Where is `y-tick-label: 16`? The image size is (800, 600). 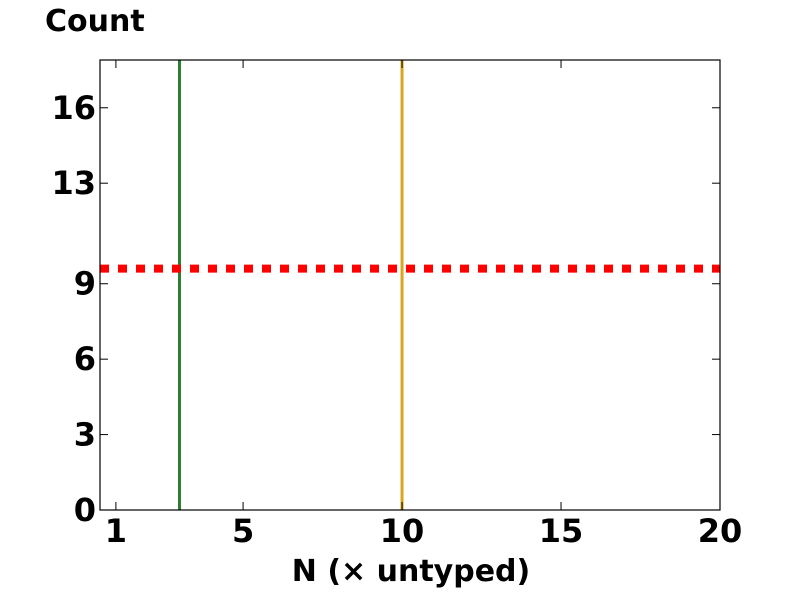
y-tick-label: 16 is located at coordinates (73, 108).